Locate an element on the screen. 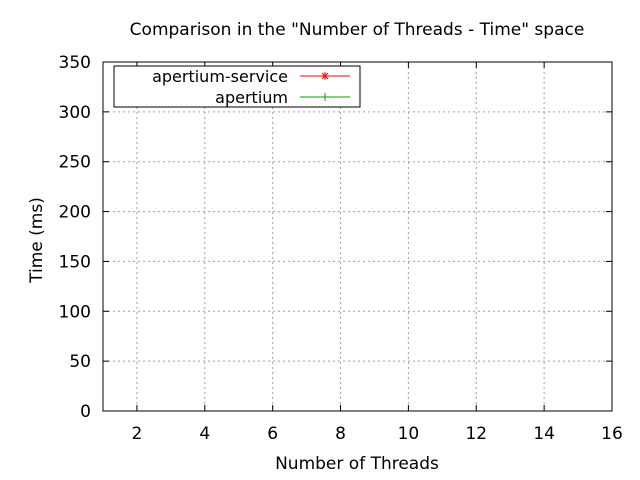 The height and width of the screenshot is (480, 640). y-tick-label: 100 is located at coordinates (75, 312).